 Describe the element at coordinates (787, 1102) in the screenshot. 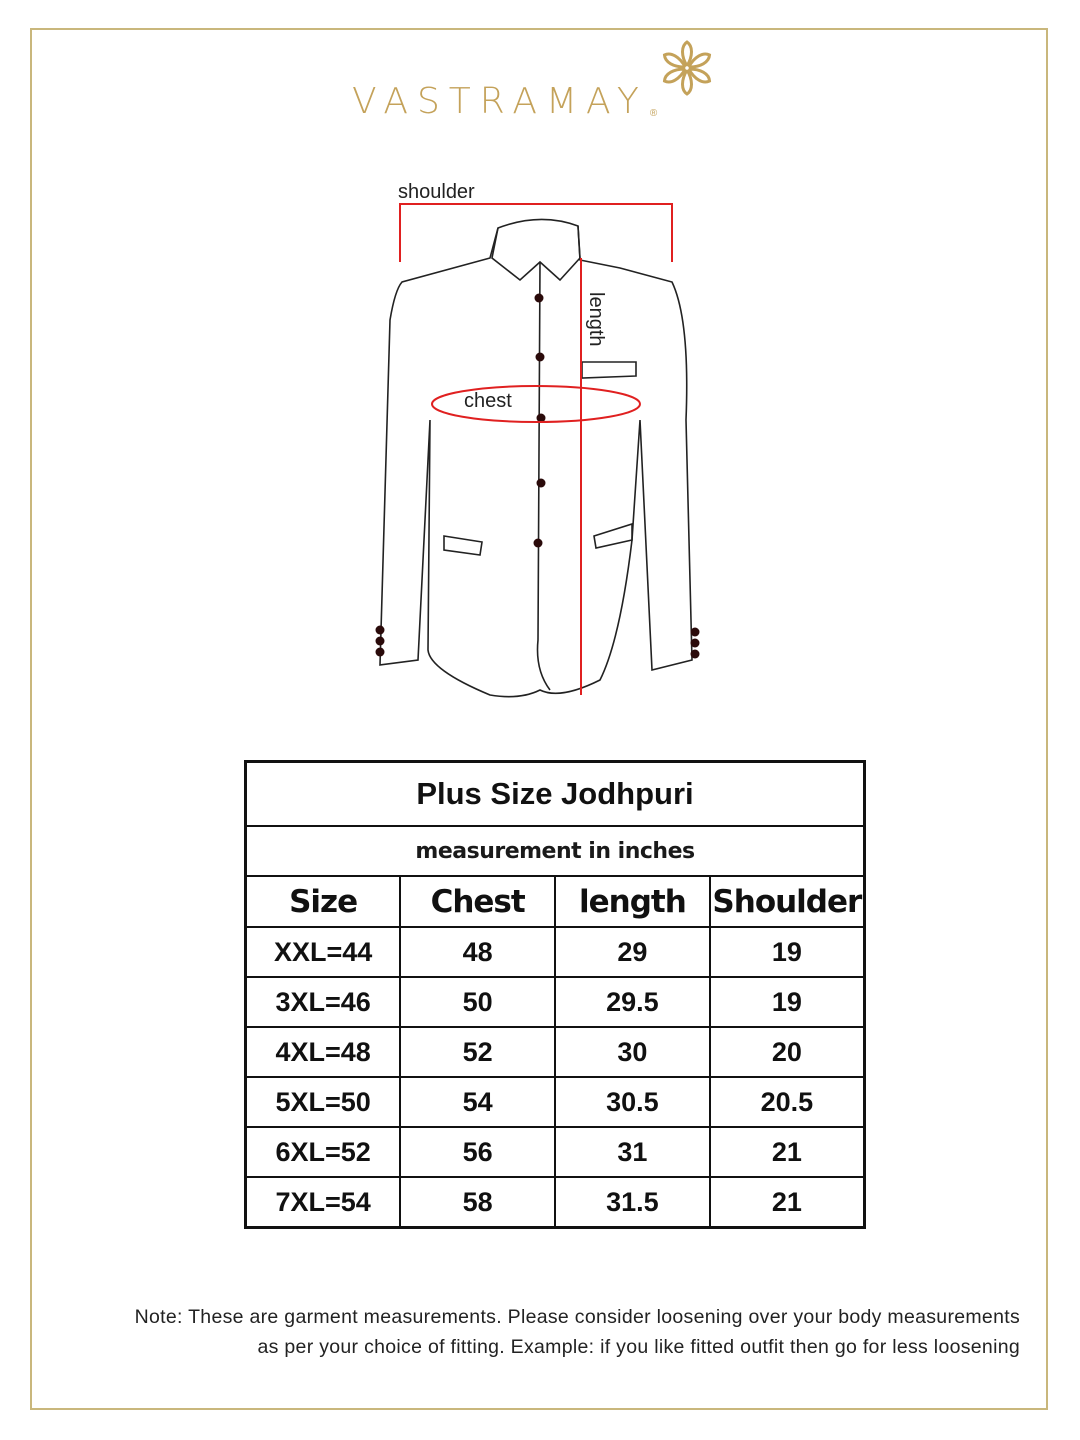

I see `cell-shoulder: 20.5` at that location.